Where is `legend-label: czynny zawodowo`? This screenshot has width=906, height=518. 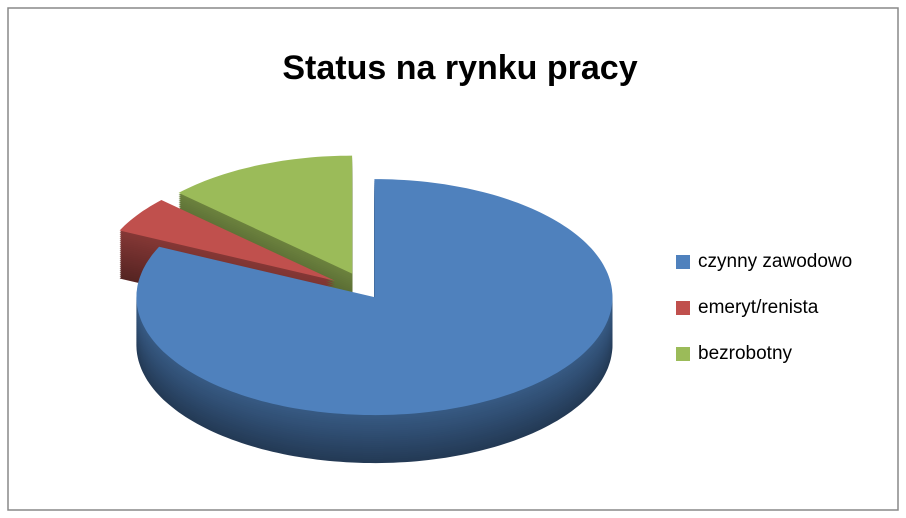 legend-label: czynny zawodowo is located at coordinates (775, 261).